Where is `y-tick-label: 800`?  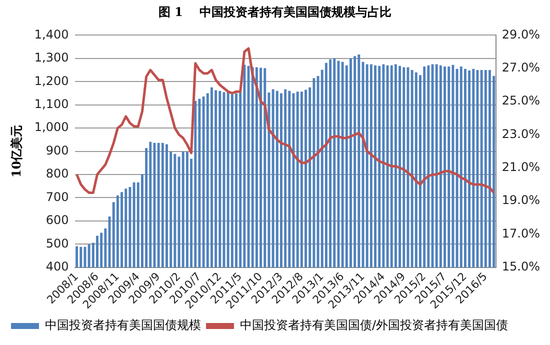 y-tick-label: 800 is located at coordinates (57, 173).